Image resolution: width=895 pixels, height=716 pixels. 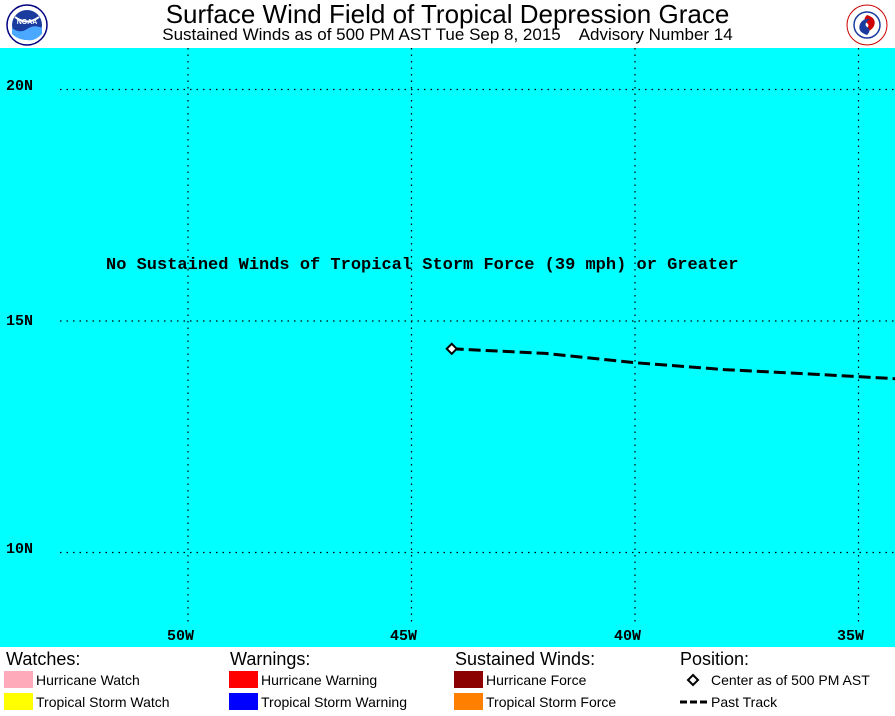 What do you see at coordinates (673, 364) in the screenshot?
I see `past-track-line` at bounding box center [673, 364].